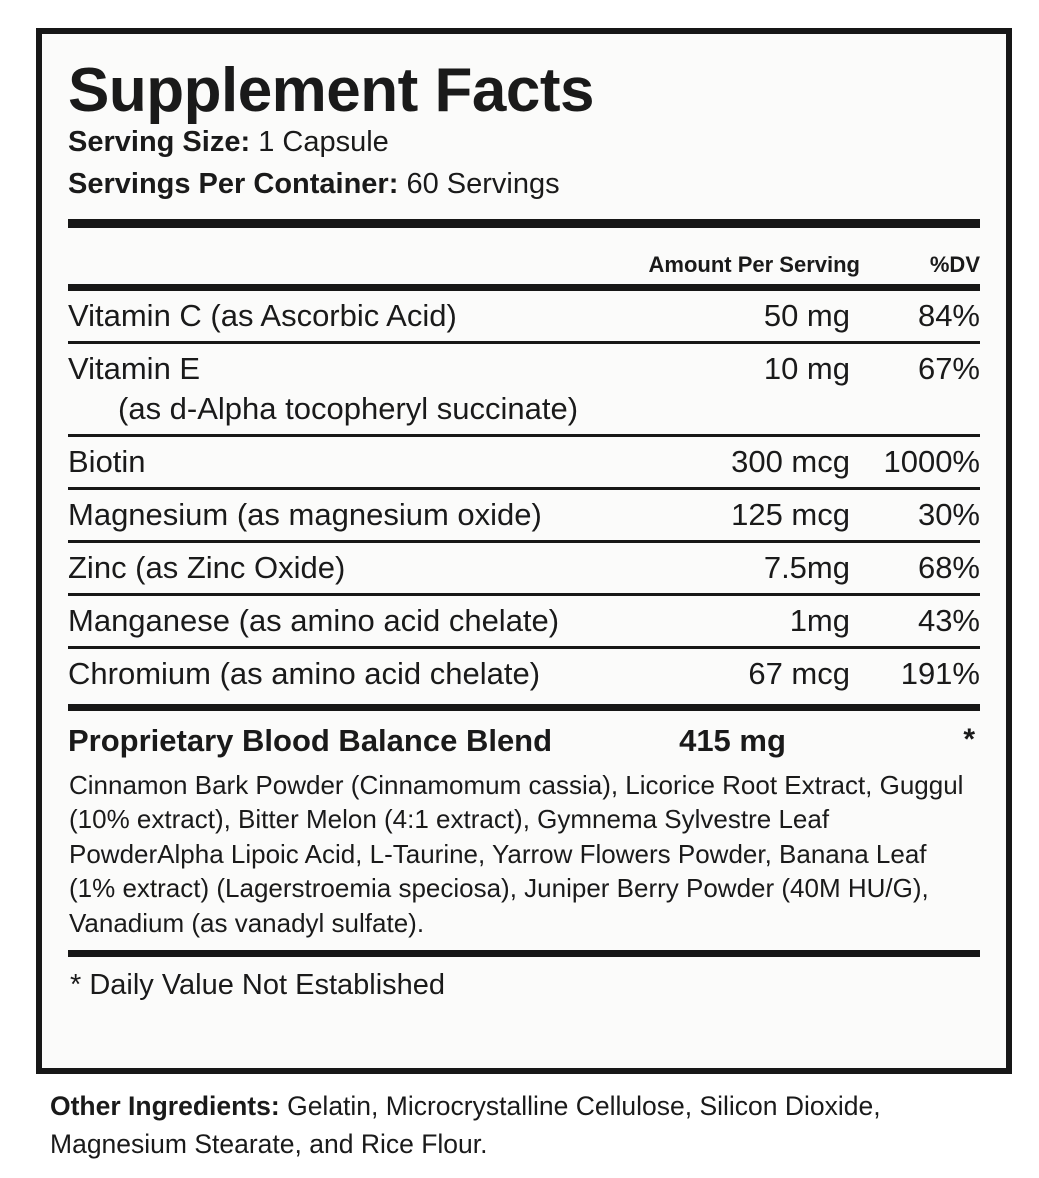 Image resolution: width=1039 pixels, height=1178 pixels. What do you see at coordinates (233, 183) in the screenshot?
I see `servings-per-container-label: Servings Per Container:` at bounding box center [233, 183].